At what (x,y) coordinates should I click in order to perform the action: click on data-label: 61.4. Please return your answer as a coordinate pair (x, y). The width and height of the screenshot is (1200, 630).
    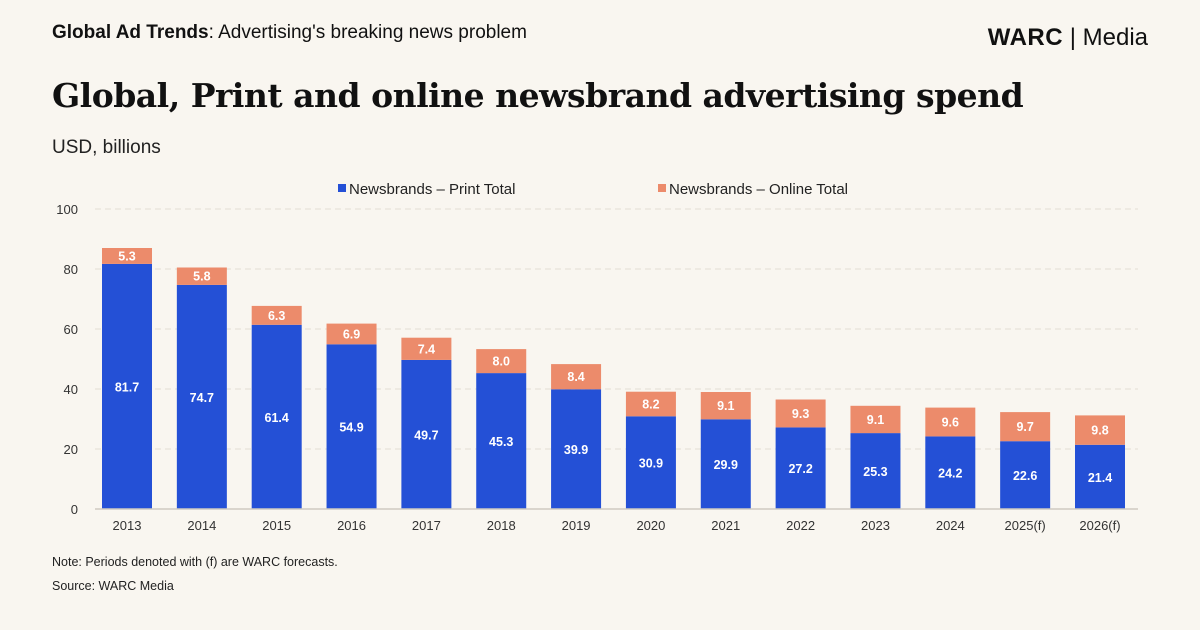
    Looking at the image, I should click on (277, 418).